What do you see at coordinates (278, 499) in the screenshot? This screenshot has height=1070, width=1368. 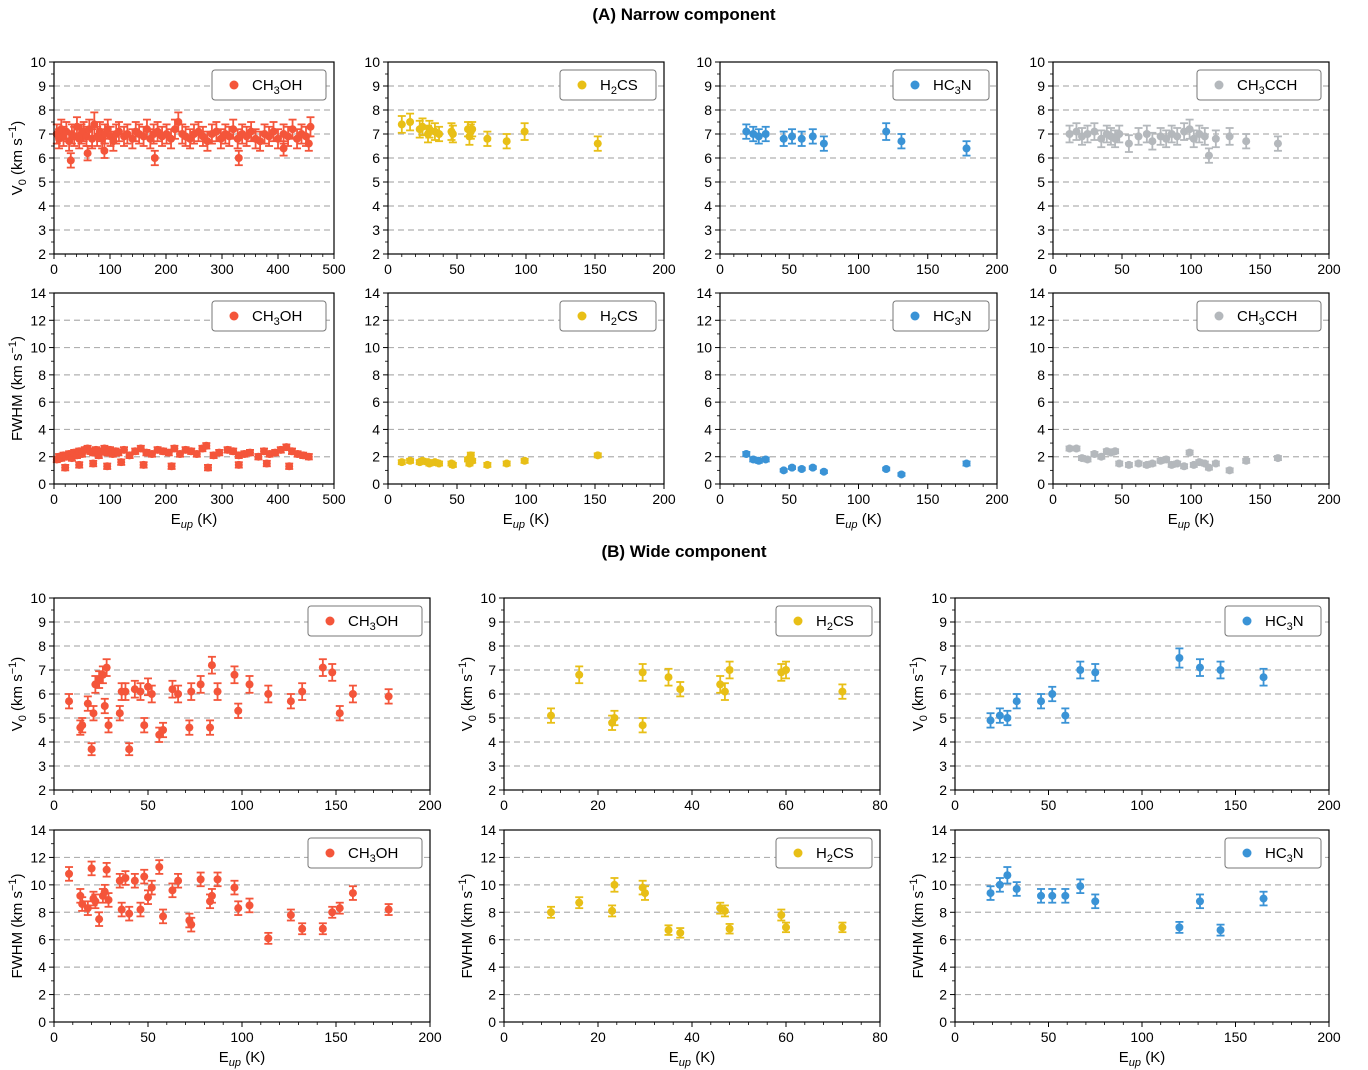 I see `x-tick-label: 400` at bounding box center [278, 499].